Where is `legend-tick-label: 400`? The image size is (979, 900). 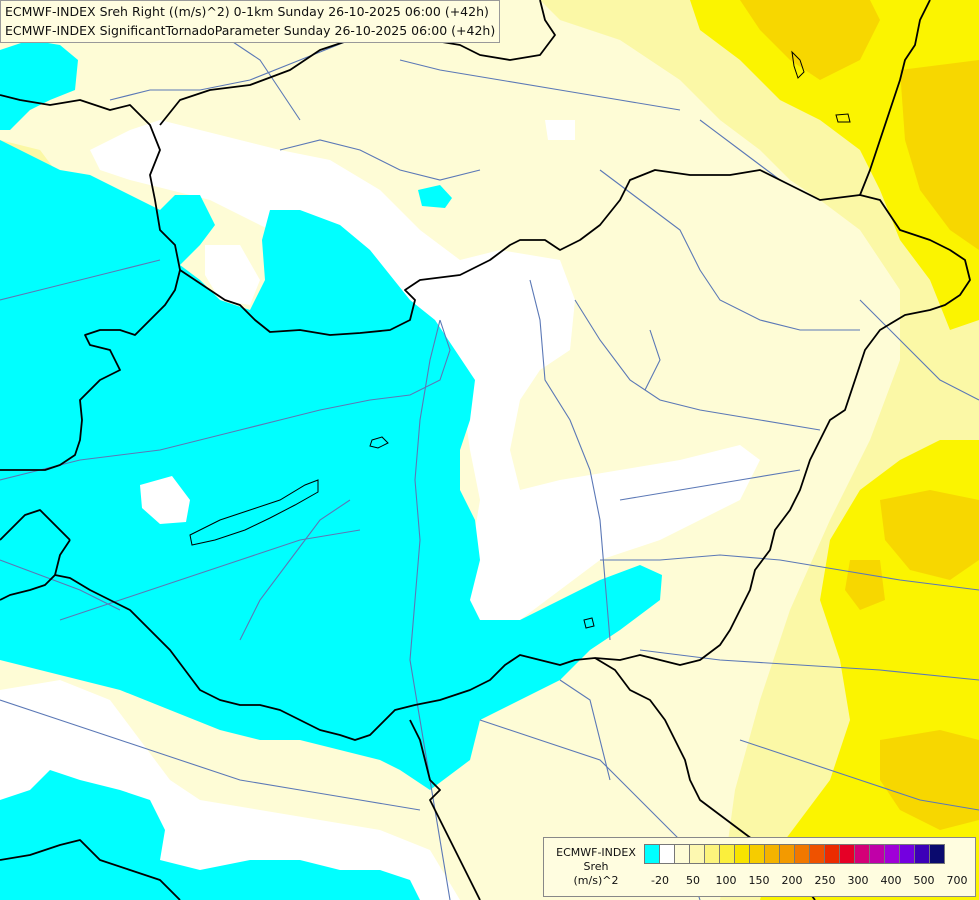 legend-tick-label: 400 is located at coordinates (891, 880).